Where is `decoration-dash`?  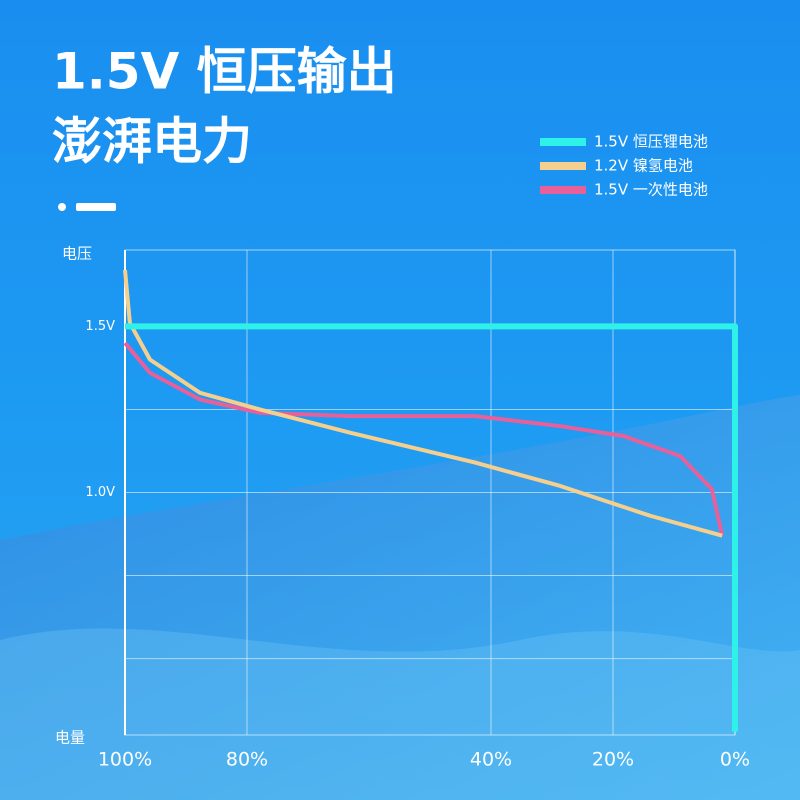
decoration-dash is located at coordinates (96, 207).